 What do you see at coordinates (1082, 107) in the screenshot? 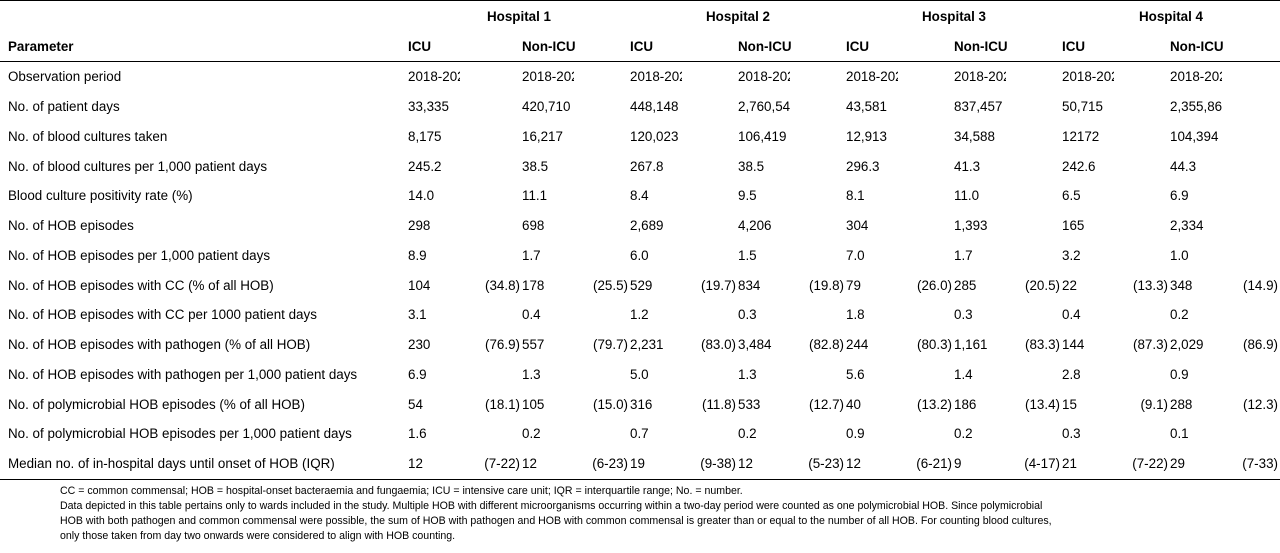
I see `value-cell: 50,715` at bounding box center [1082, 107].